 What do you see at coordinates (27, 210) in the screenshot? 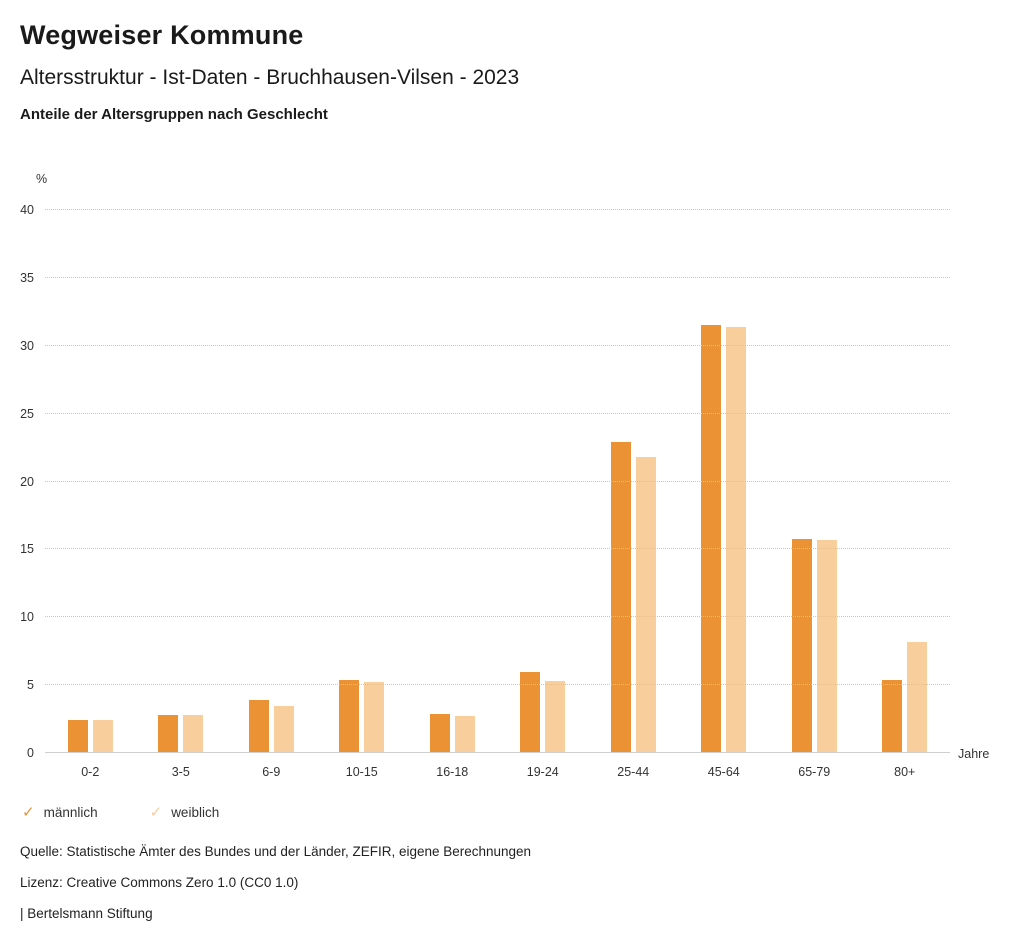
I see `y-tick-label: 40` at bounding box center [27, 210].